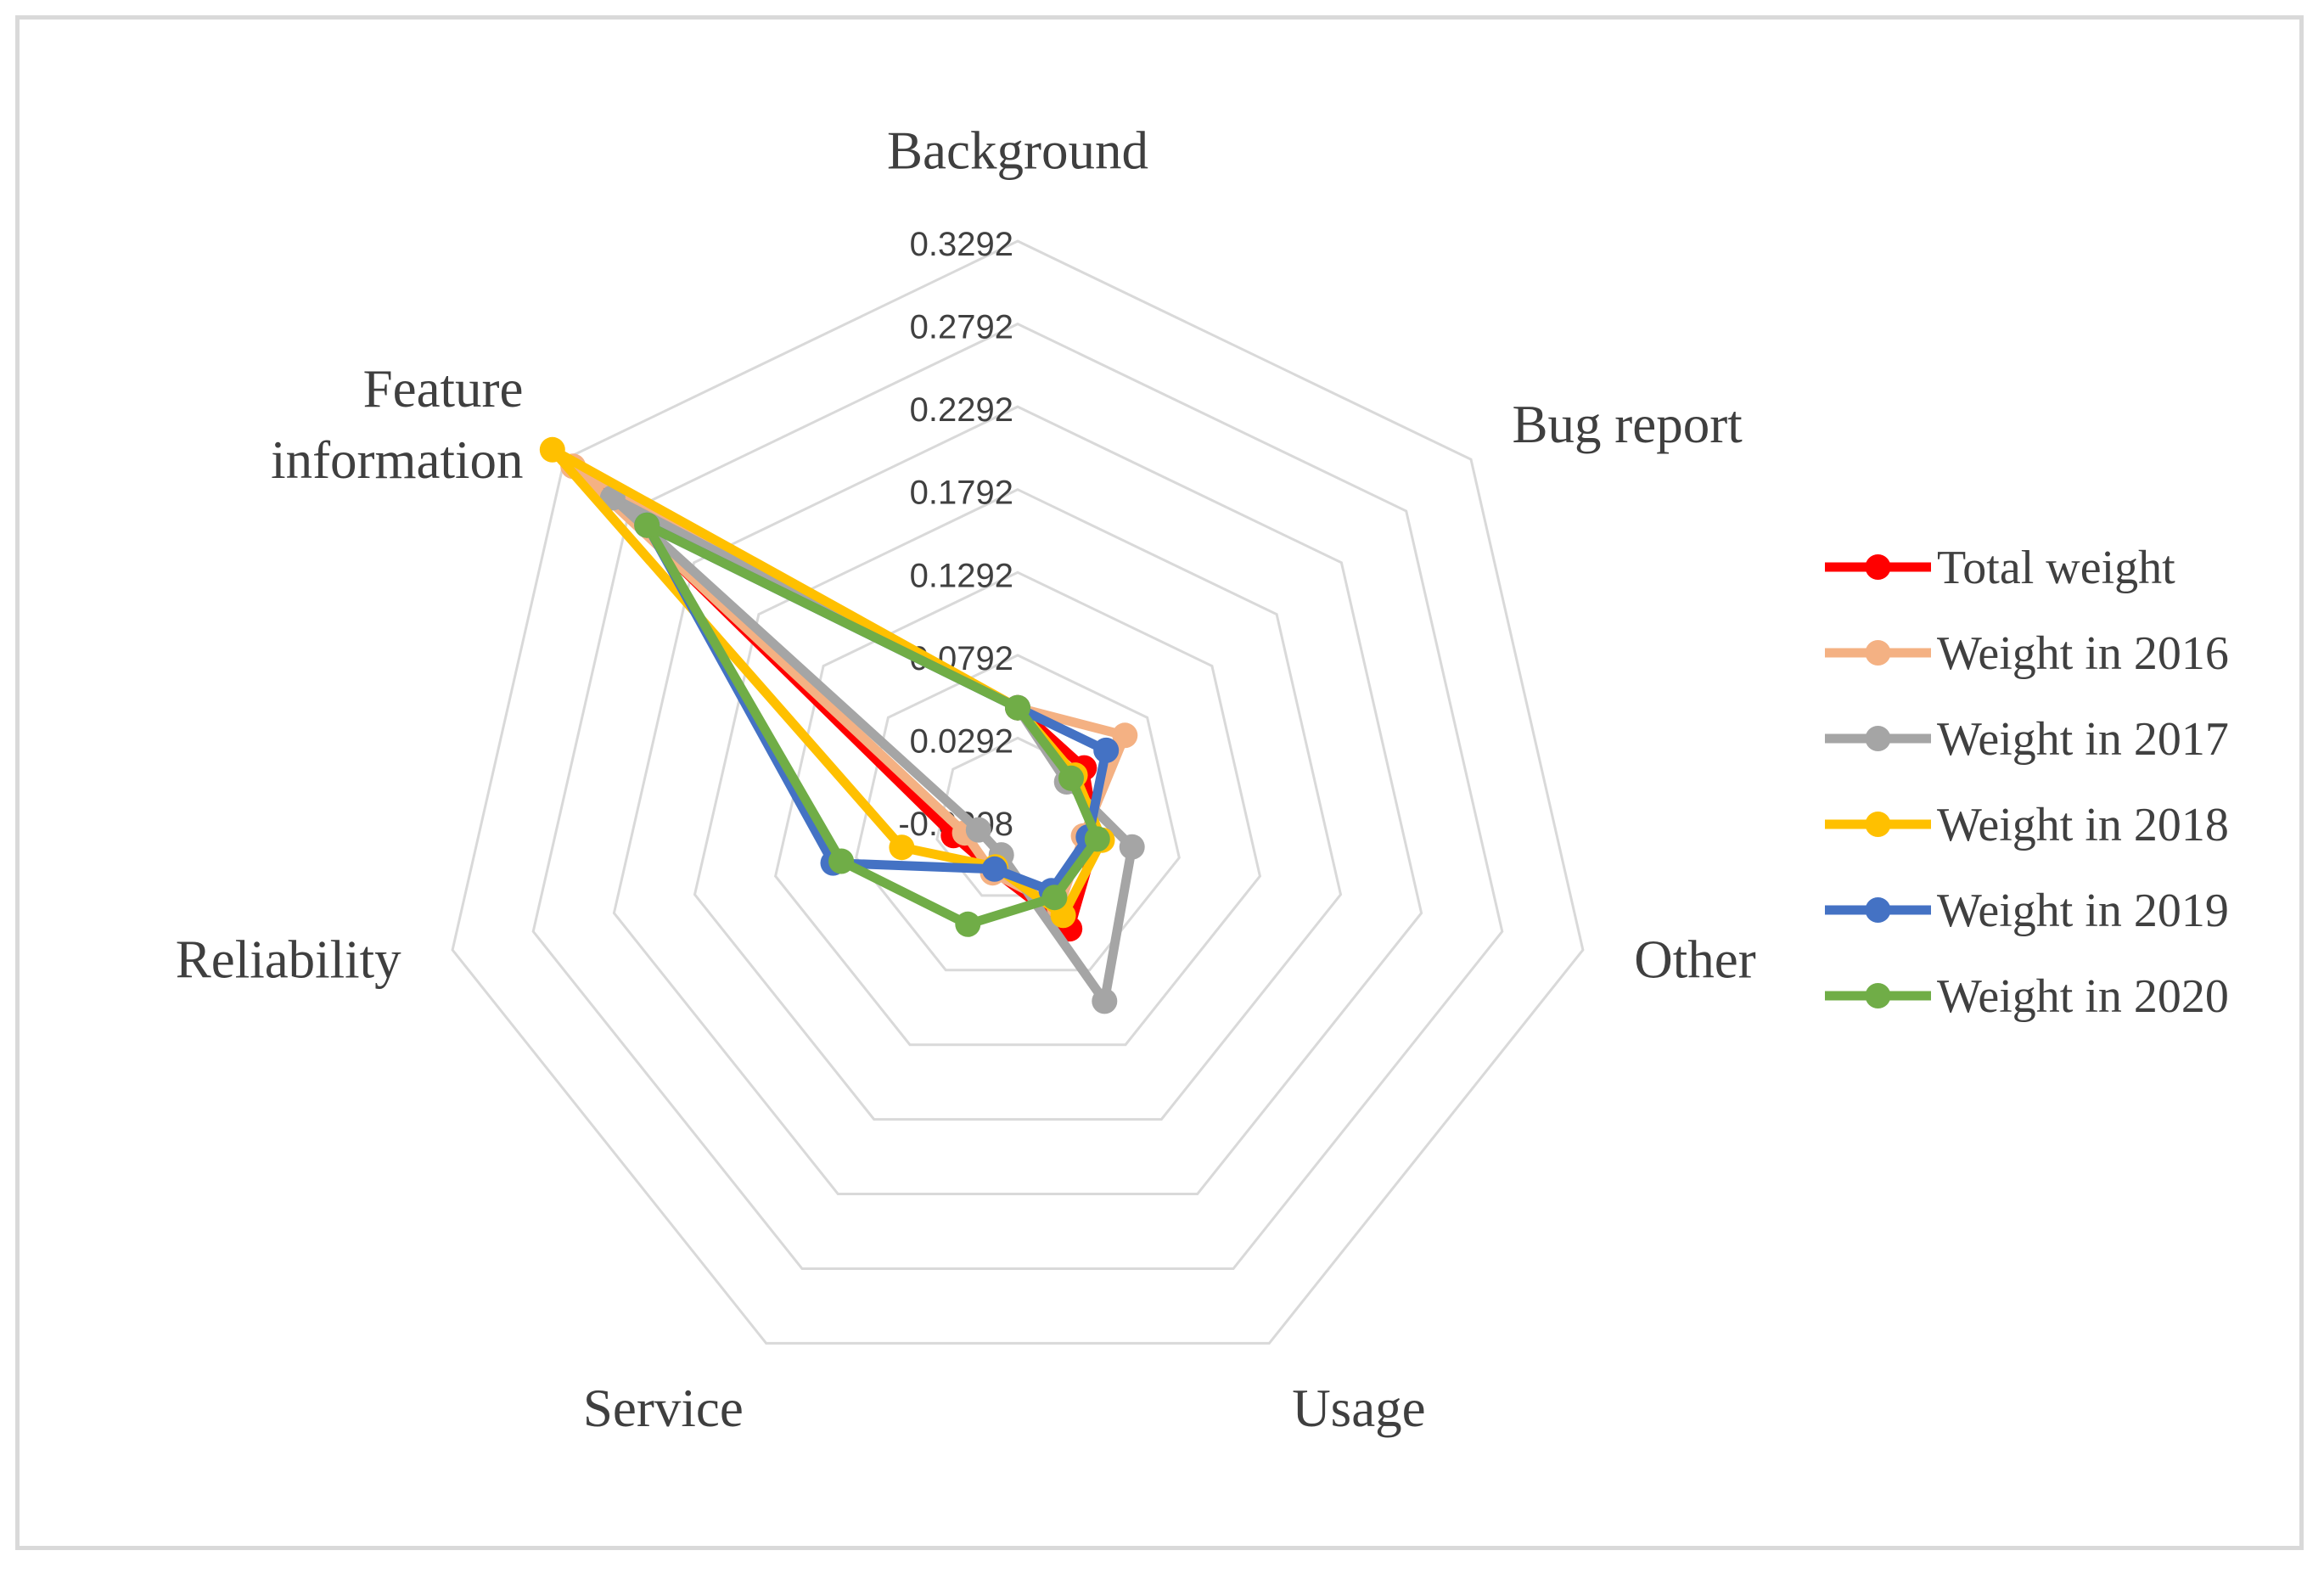  What do you see at coordinates (2056, 568) in the screenshot?
I see `legend-label: Total weight` at bounding box center [2056, 568].